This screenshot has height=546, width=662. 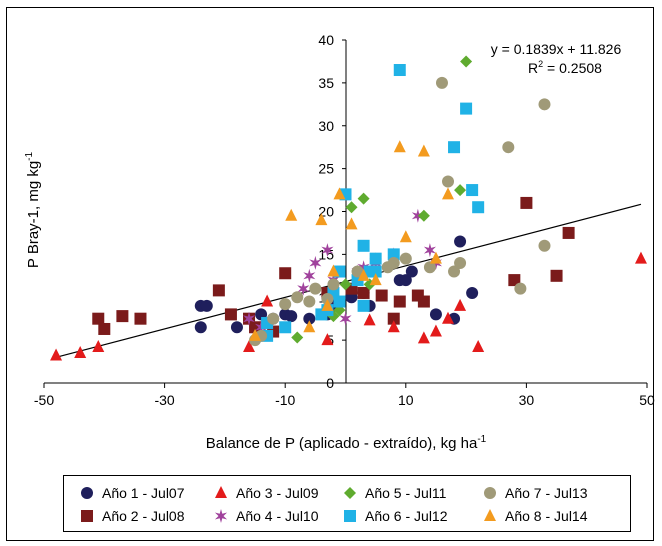 I want to click on legend-label: Año 4 - Jul10, so click(x=277, y=516).